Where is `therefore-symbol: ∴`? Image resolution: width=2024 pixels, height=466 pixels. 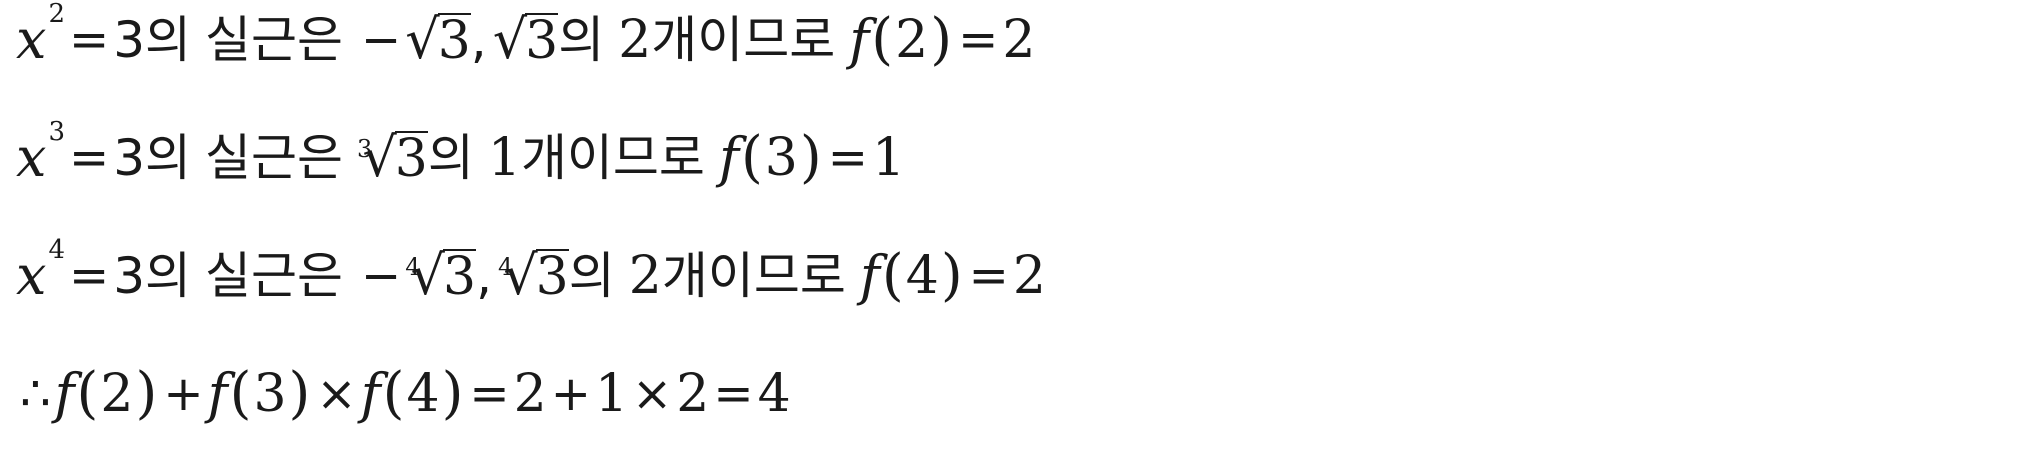 therefore-symbol: ∴ is located at coordinates (35, 394).